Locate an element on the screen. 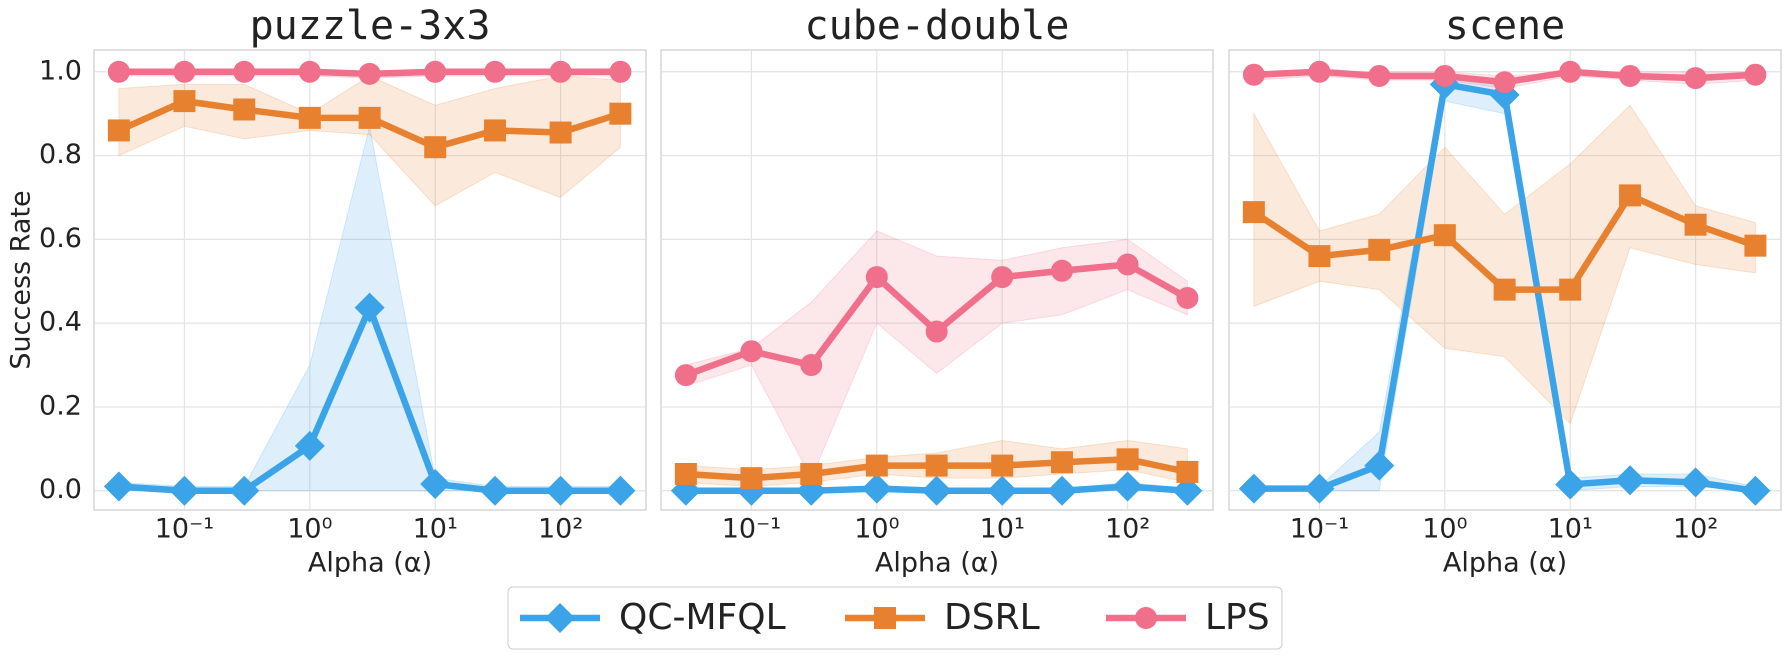 This screenshot has width=1790, height=659. y-tick-label: 0.8 is located at coordinates (60, 154).